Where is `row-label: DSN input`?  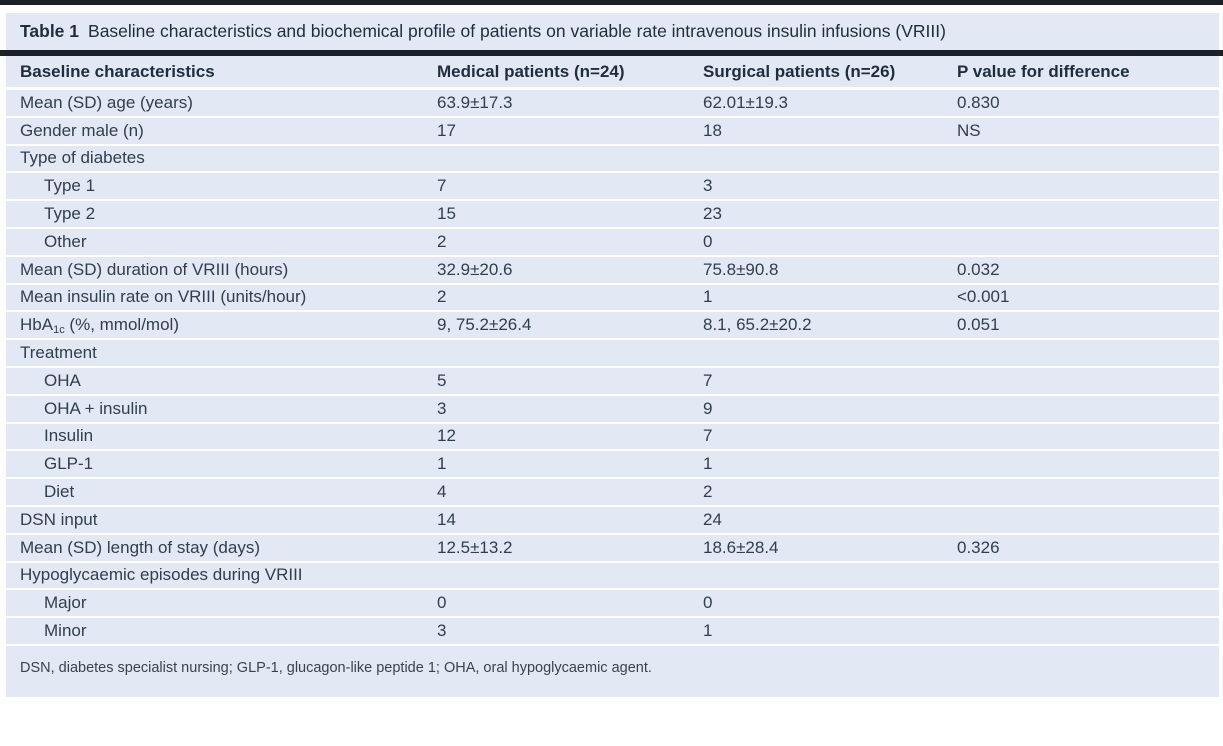 row-label: DSN input is located at coordinates (59, 519).